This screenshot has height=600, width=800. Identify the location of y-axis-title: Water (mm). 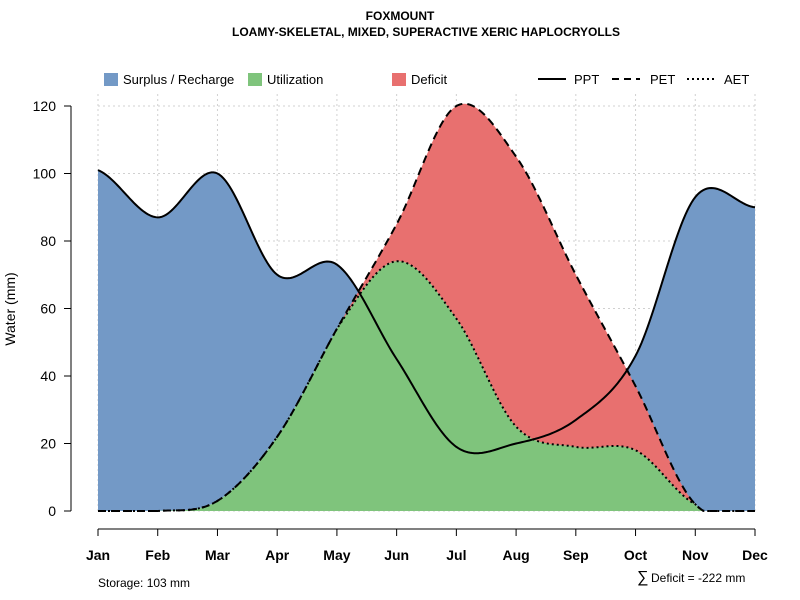
(10, 308).